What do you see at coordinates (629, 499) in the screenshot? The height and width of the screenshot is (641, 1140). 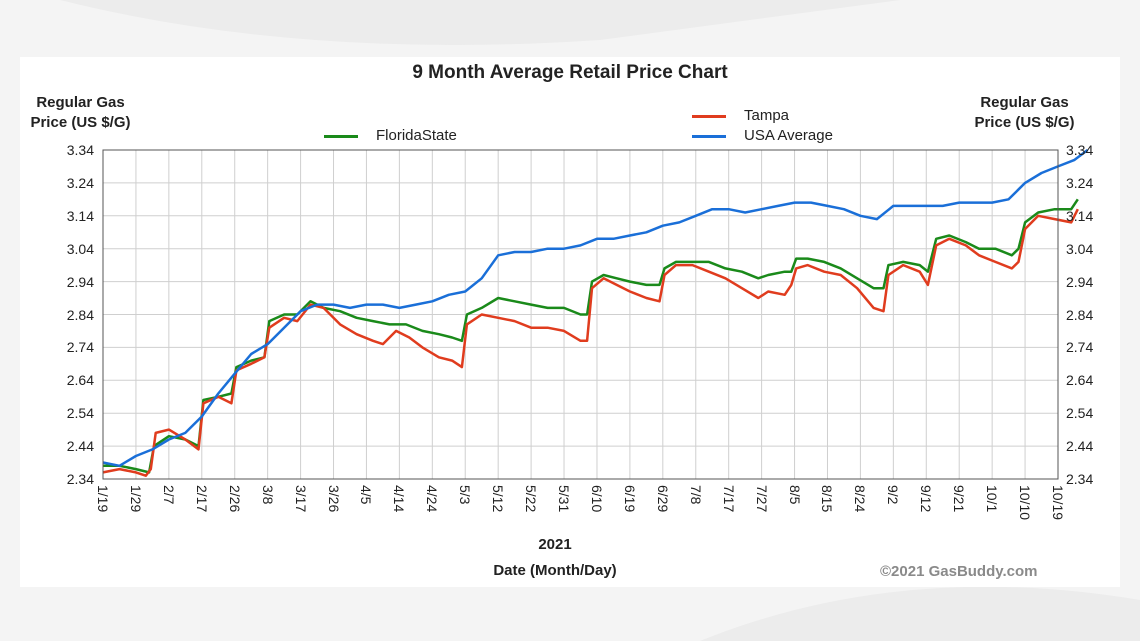 I see `x-tick-label: 6/19` at bounding box center [629, 499].